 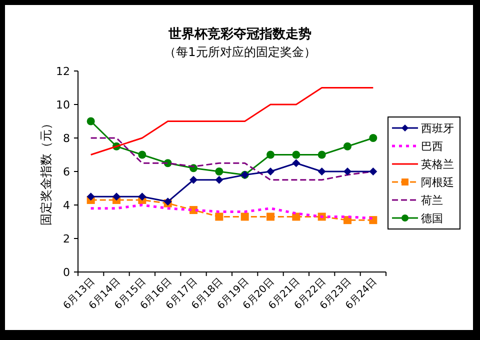 What do you see at coordinates (437, 128) in the screenshot?
I see `legend-label: 西班牙` at bounding box center [437, 128].